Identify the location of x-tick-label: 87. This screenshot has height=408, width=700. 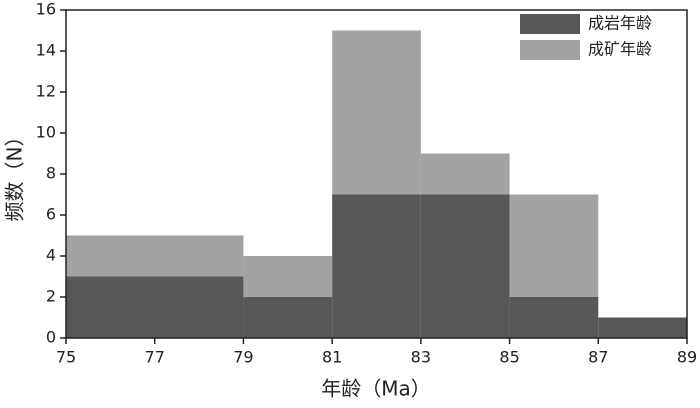
(598, 357).